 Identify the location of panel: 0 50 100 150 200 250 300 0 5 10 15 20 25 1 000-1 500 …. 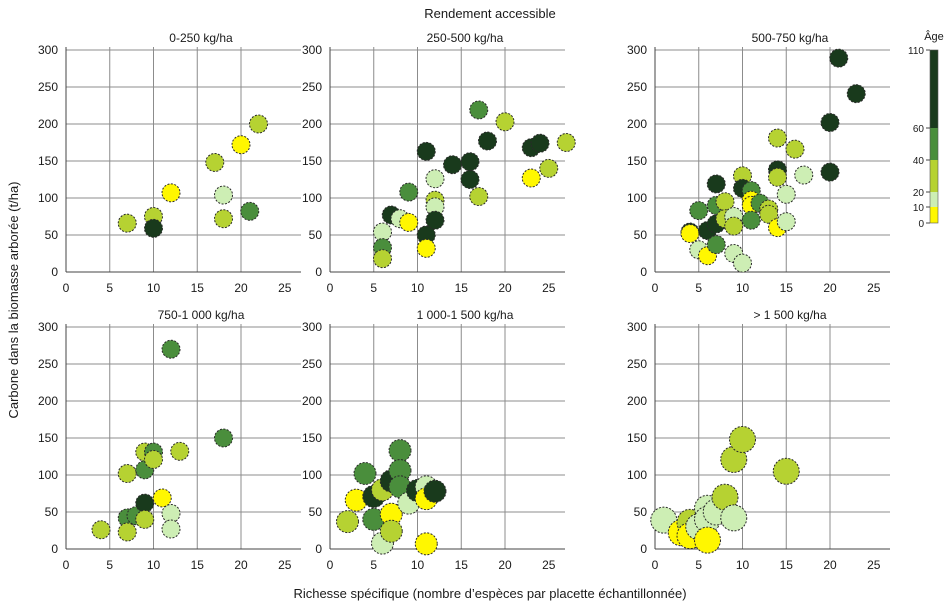
(433, 440).